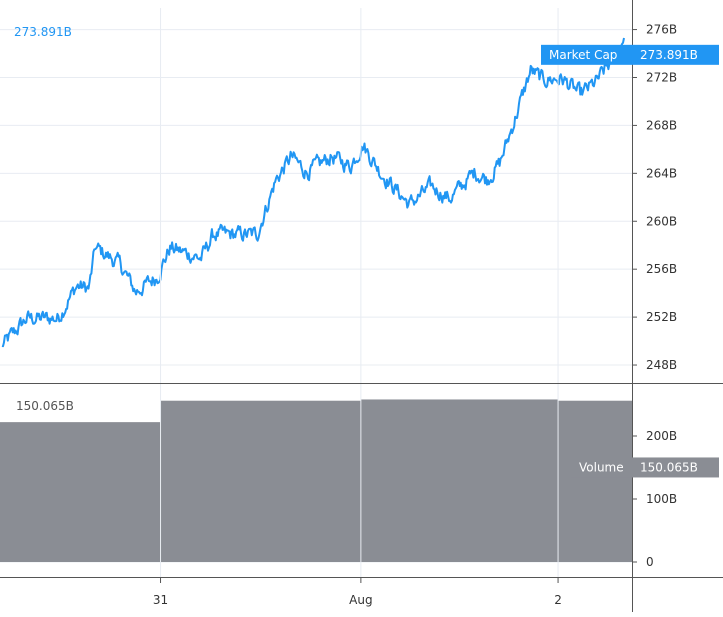 The height and width of the screenshot is (617, 723). What do you see at coordinates (661, 125) in the screenshot?
I see `market-cap-tick-label: 268B` at bounding box center [661, 125].